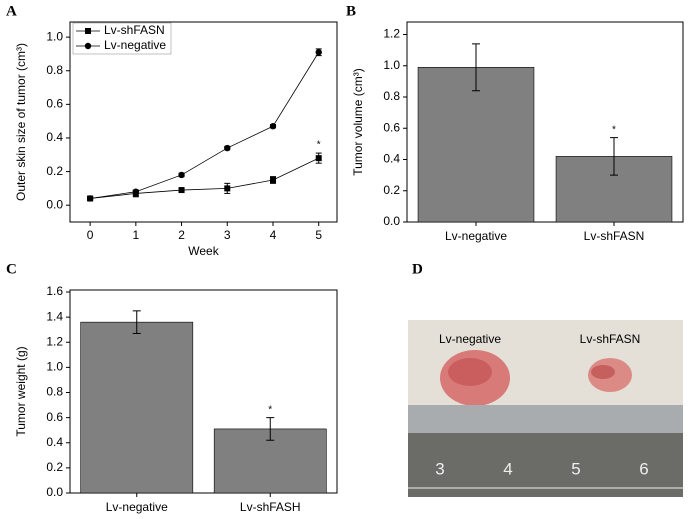  I want to click on legend-label: Lv-negative, so click(135, 45).